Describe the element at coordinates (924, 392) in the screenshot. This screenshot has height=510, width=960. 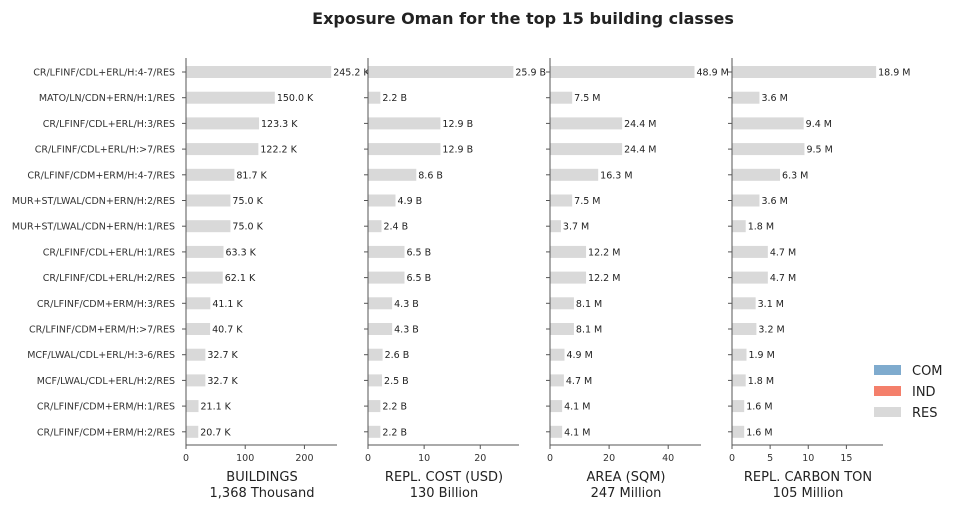
I see `legend-label: IND` at that location.